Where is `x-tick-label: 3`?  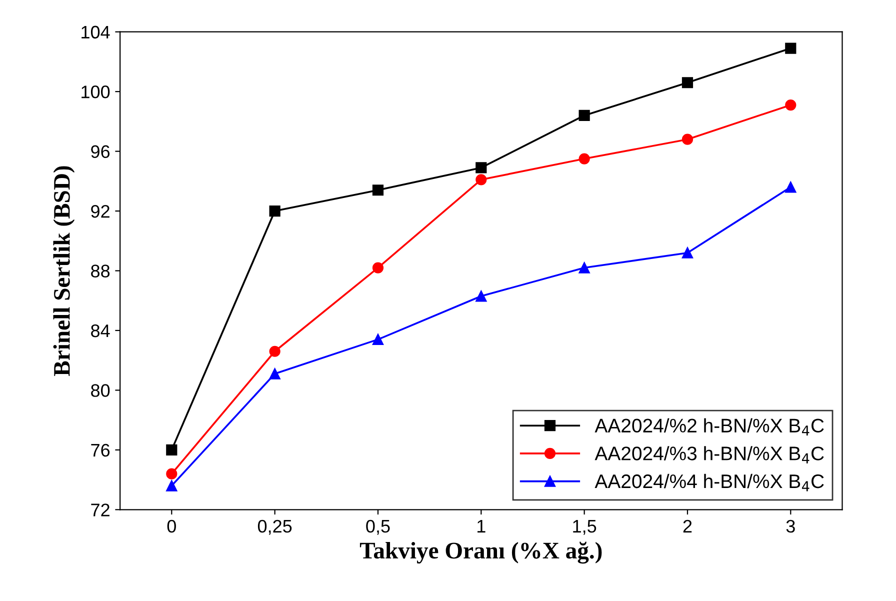
x-tick-label: 3 is located at coordinates (790, 526).